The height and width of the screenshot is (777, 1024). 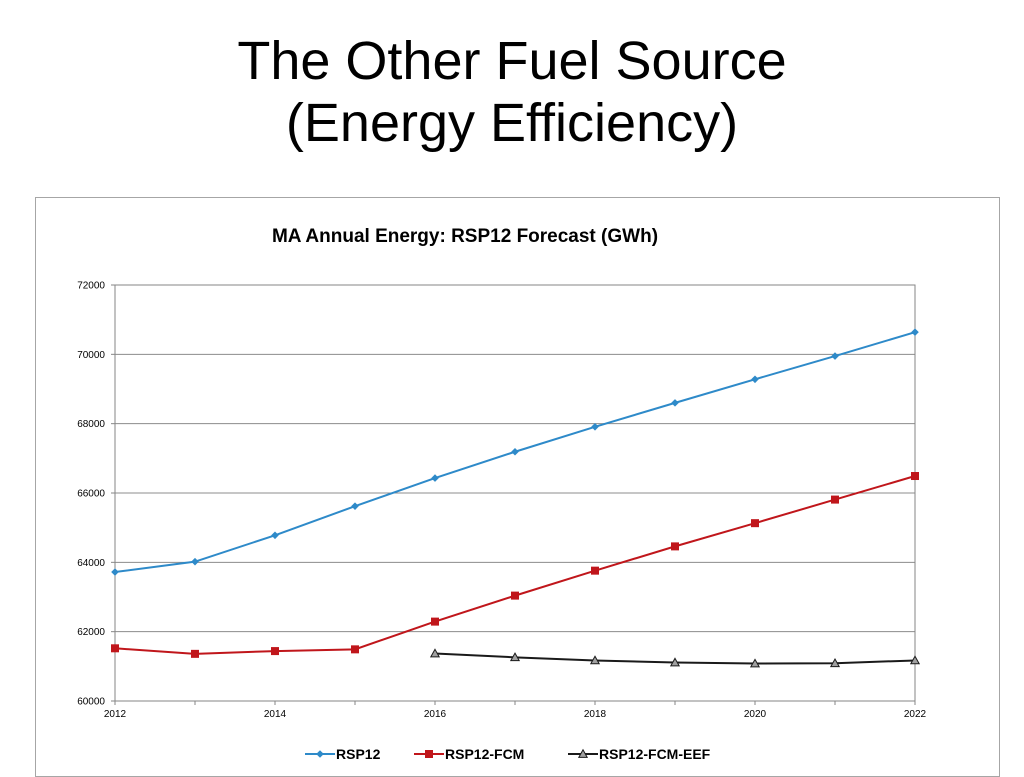 What do you see at coordinates (915, 714) in the screenshot?
I see `x-tick-label: 2022` at bounding box center [915, 714].